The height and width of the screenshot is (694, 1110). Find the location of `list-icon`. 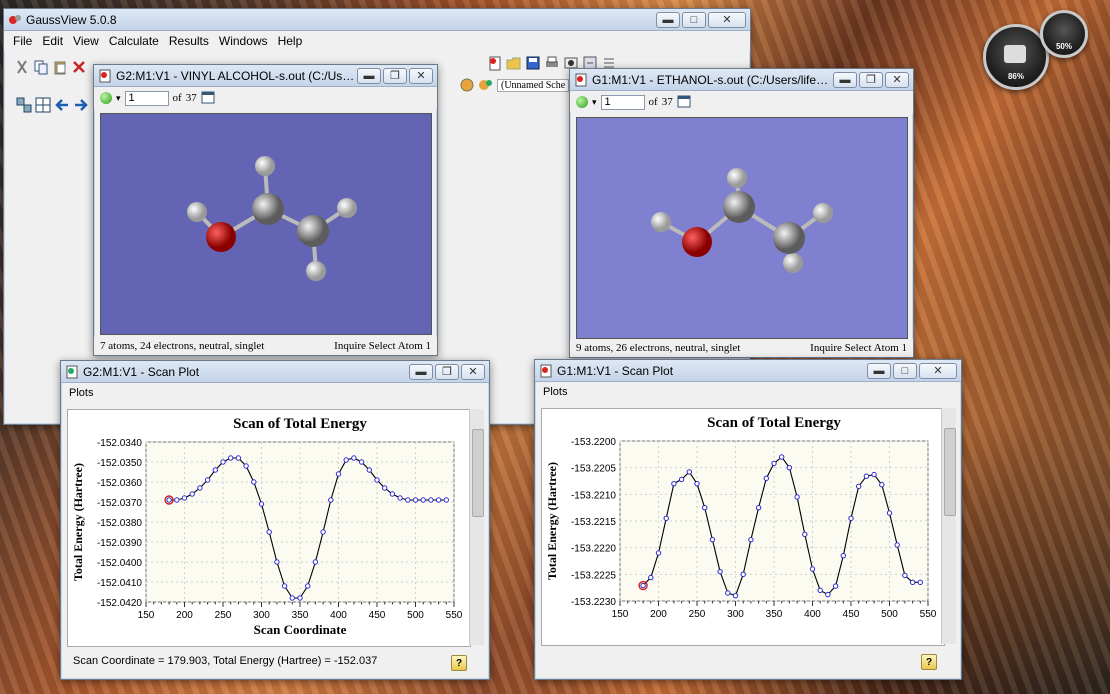

list-icon is located at coordinates (609, 63).